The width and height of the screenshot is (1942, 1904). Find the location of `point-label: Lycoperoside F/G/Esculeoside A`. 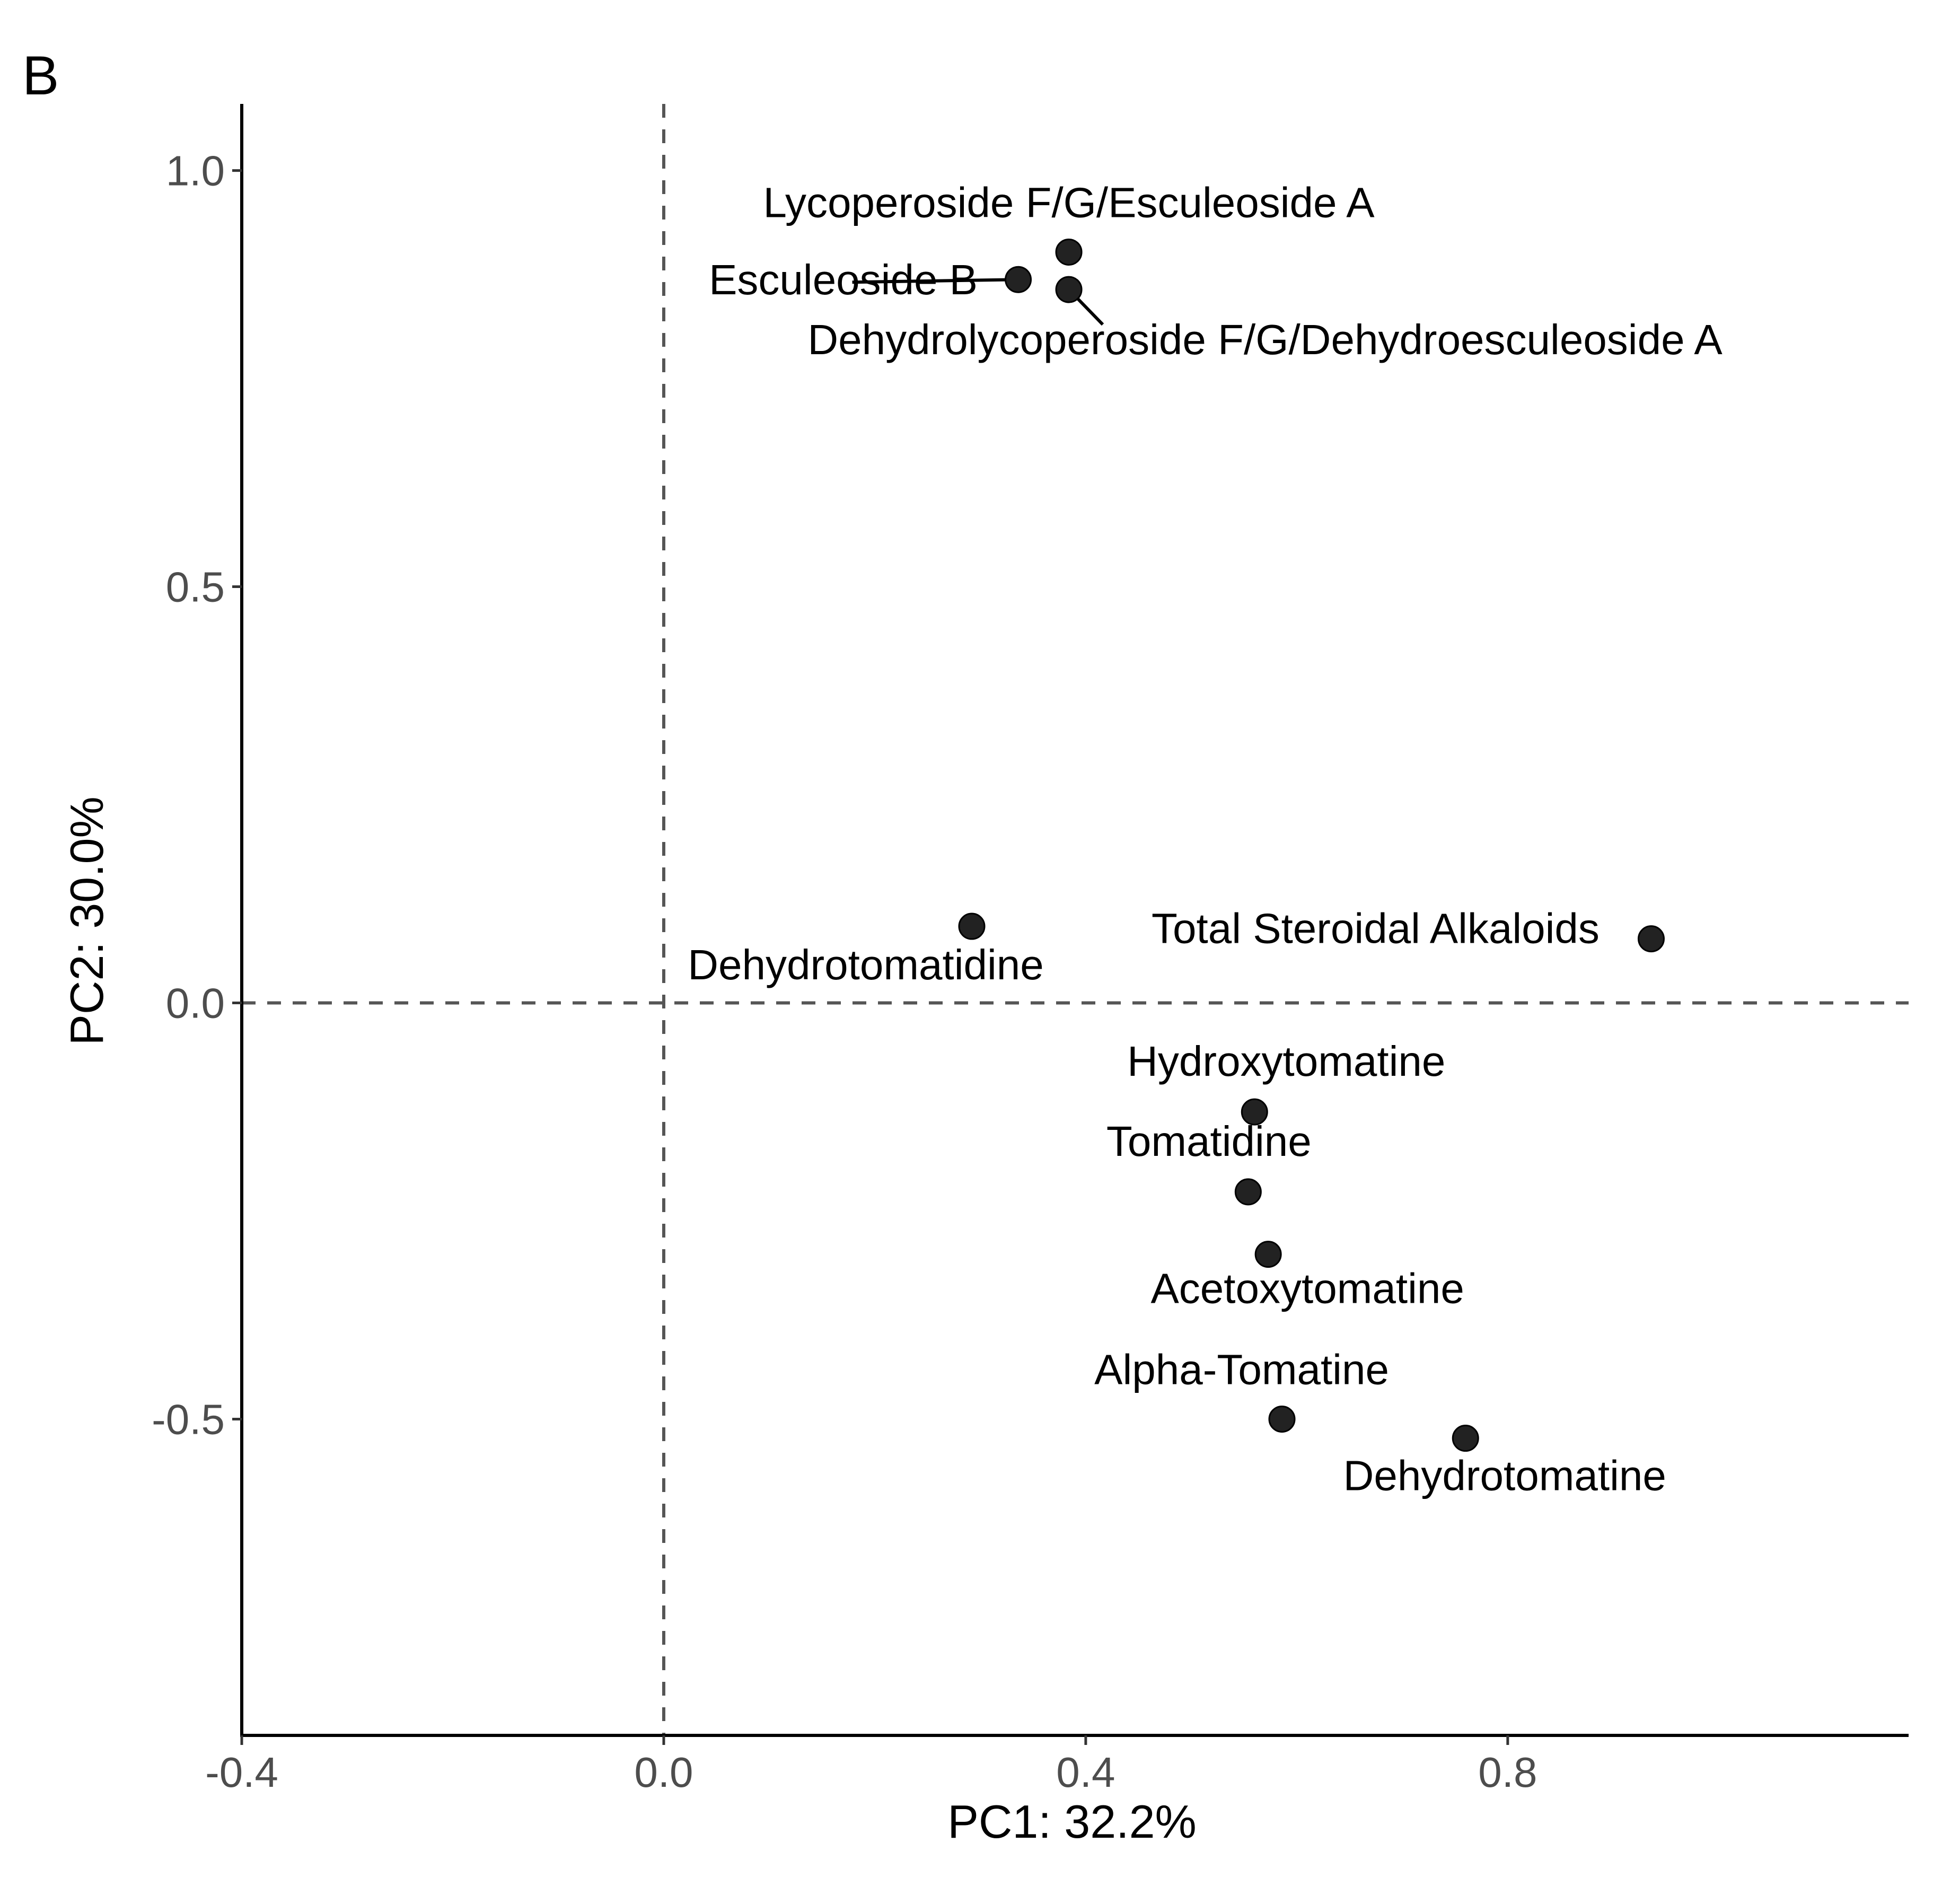

point-label: Lycoperoside F/G/Esculeoside A is located at coordinates (1069, 202).